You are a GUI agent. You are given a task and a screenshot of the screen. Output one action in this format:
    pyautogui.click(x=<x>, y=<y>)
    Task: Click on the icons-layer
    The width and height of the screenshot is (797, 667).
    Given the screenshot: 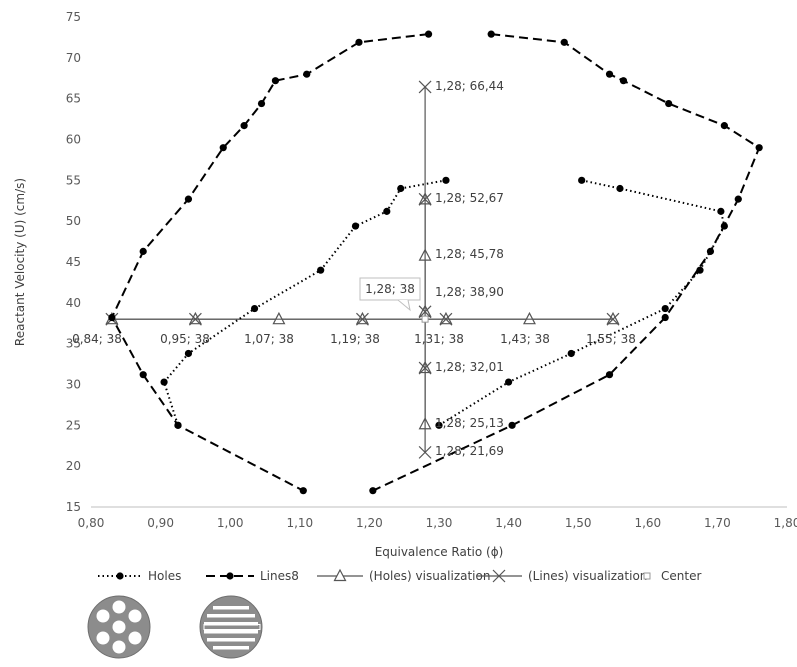 What is the action you would take?
    pyautogui.click(x=175, y=627)
    